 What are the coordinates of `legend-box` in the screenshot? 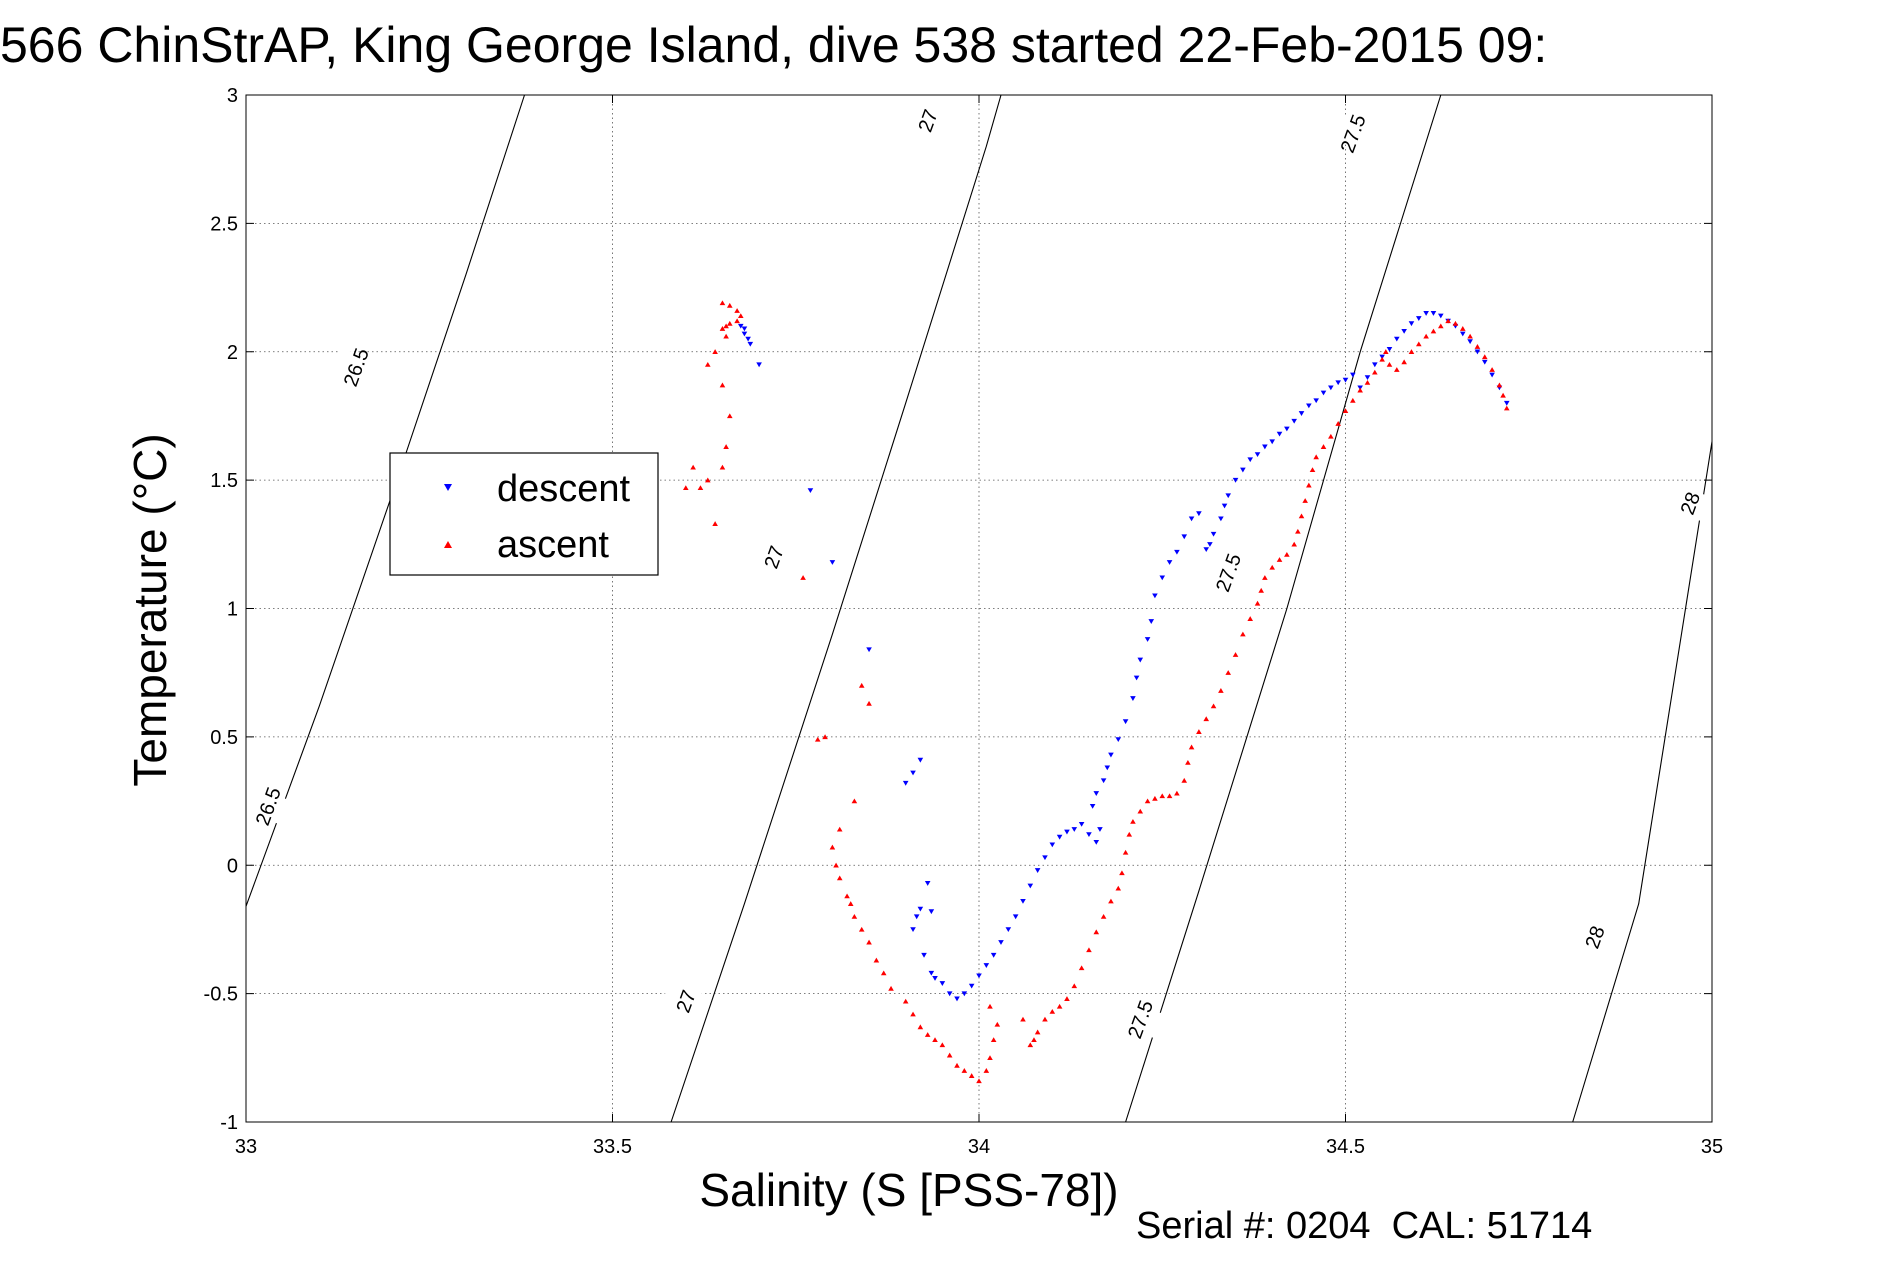 It's located at (524, 514).